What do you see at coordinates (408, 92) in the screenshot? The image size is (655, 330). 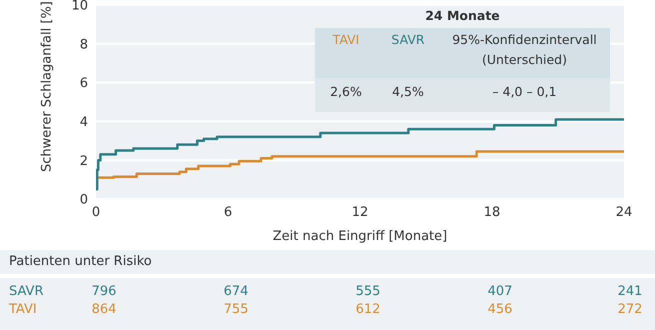 I see `annotation: 4,5%` at bounding box center [408, 92].